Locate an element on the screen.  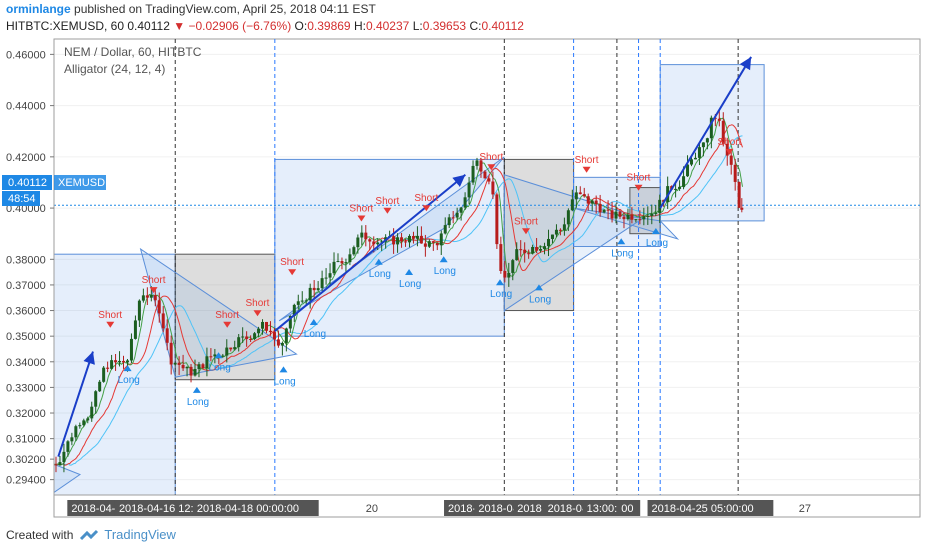
x-tick-label: 00 is located at coordinates (627, 509).